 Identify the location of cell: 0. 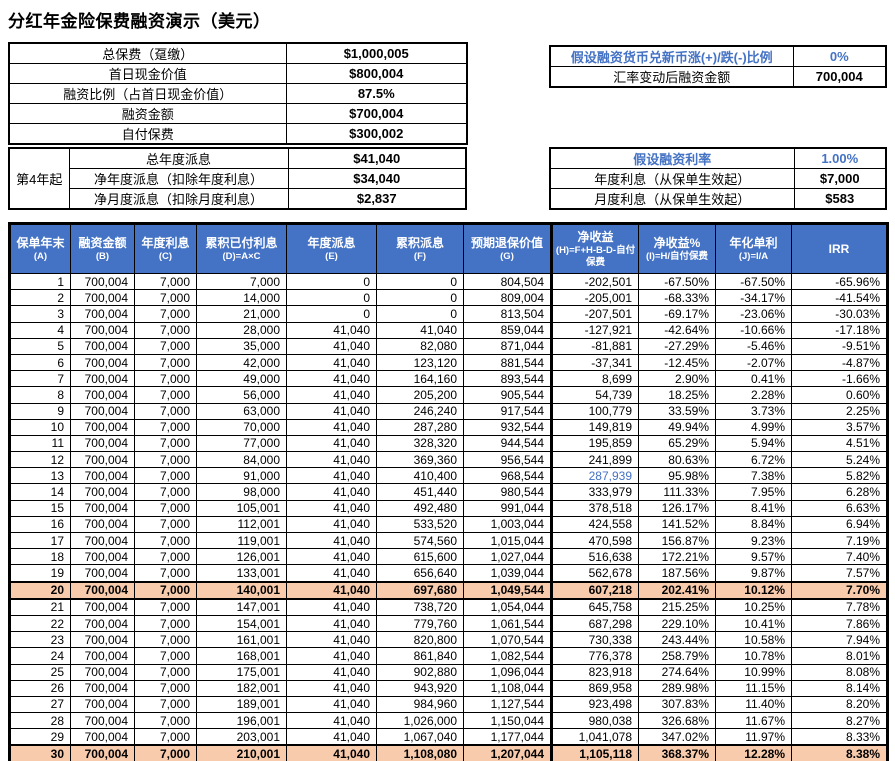
(420, 314).